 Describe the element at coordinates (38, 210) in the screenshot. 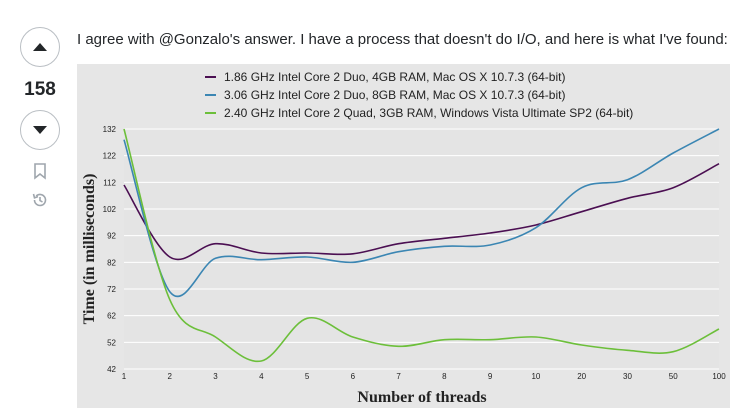

I see `vote-column: 158` at that location.